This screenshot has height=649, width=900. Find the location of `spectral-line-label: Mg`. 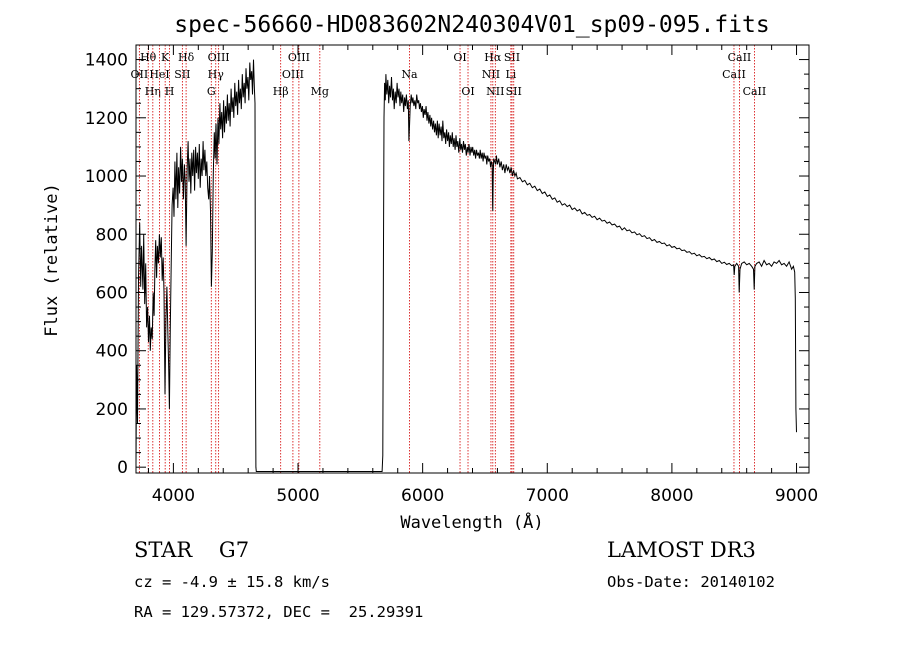

spectral-line-label: Mg is located at coordinates (320, 91).